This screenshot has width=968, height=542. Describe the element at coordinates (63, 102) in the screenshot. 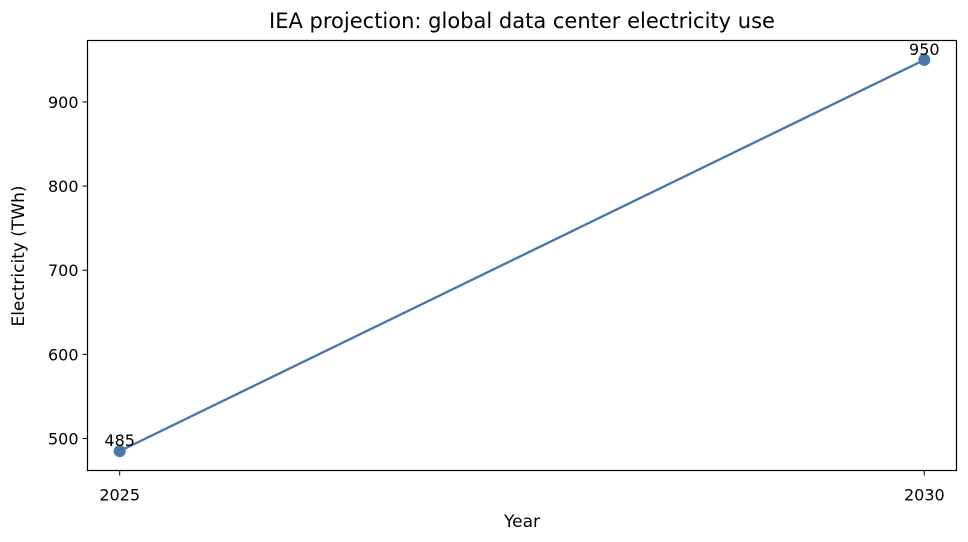

I see `y-tick-label: 900` at that location.